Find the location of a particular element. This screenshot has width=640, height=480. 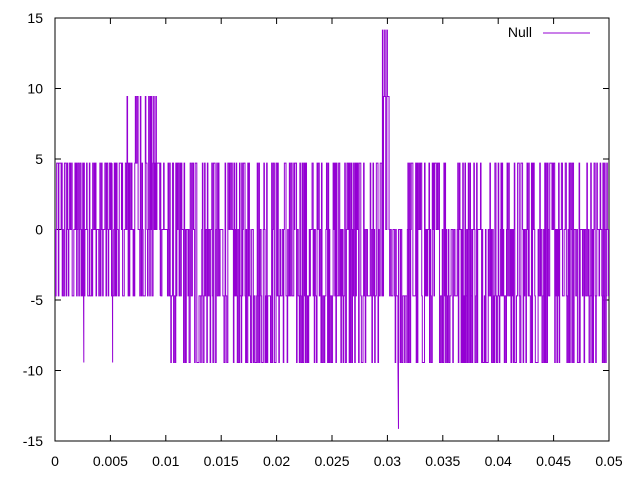

y-tick-label: 15 is located at coordinates (35, 18).